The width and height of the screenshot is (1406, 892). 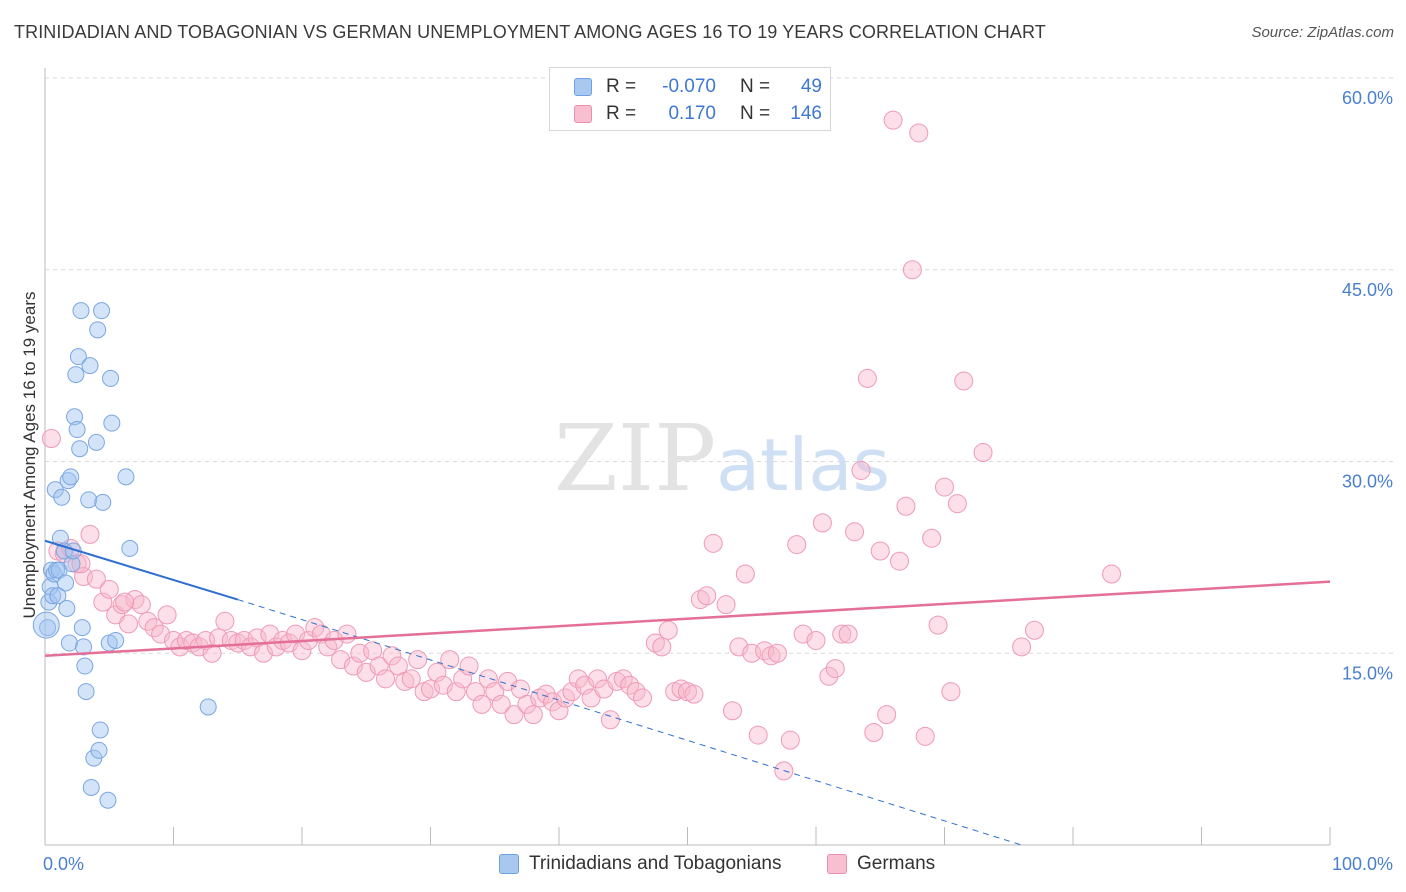 What do you see at coordinates (686, 87) in the screenshot?
I see `legend-row-trinidadians: R = -0.070 N = 49` at bounding box center [686, 87].